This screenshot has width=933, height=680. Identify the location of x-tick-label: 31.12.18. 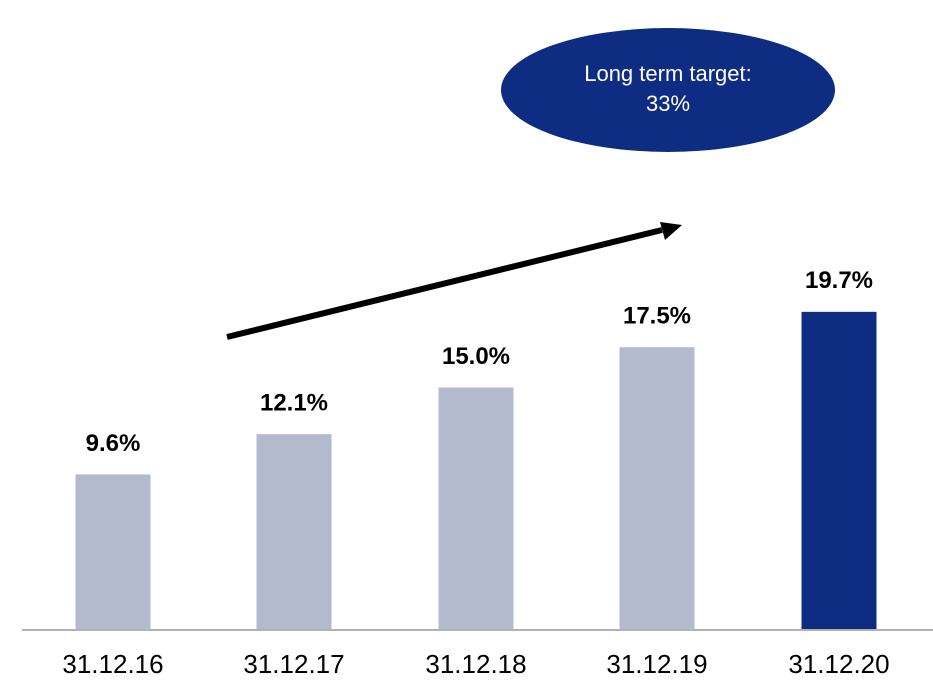
(475, 664).